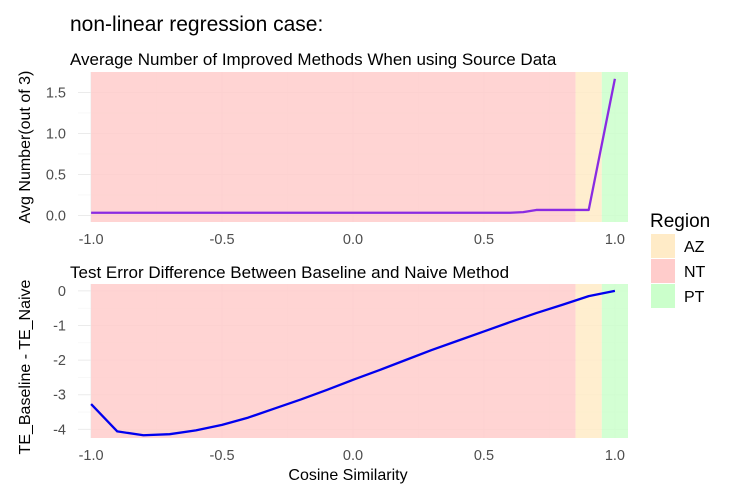 The height and width of the screenshot is (500, 750). What do you see at coordinates (59, 327) in the screenshot?
I see `y-tick-label: -1` at bounding box center [59, 327].